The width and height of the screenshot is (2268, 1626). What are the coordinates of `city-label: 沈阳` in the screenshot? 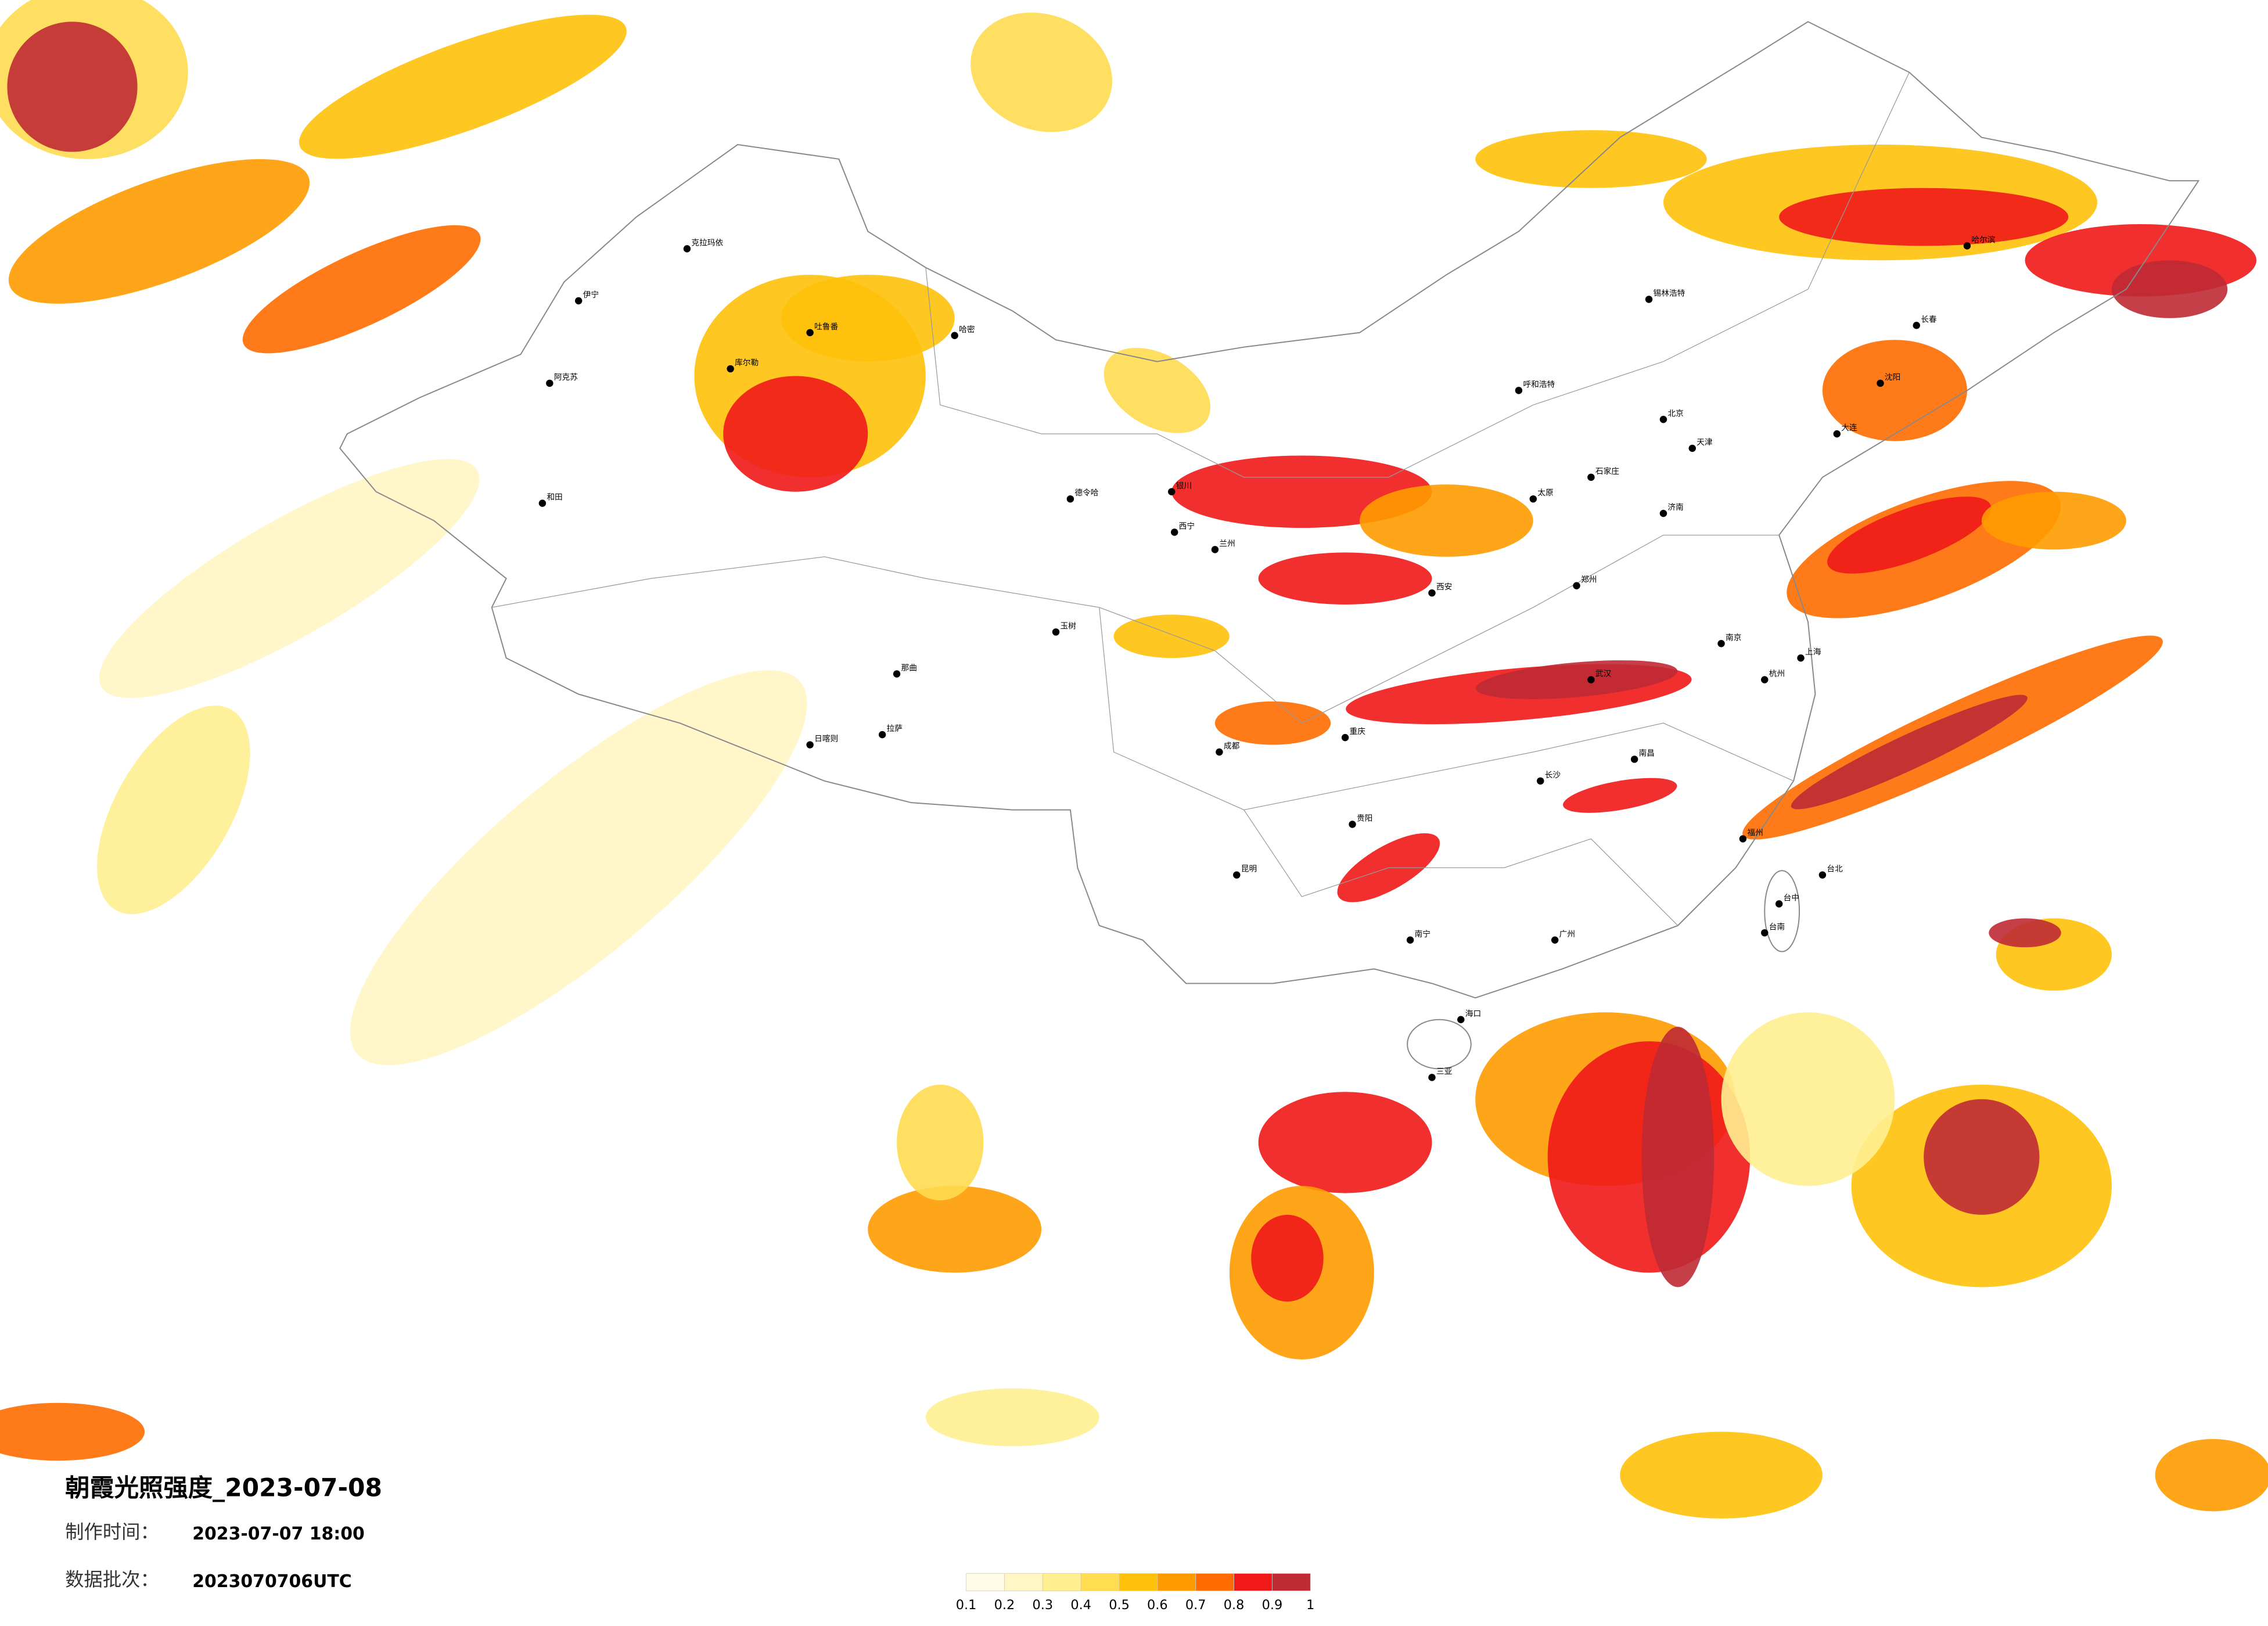 It's located at (1892, 377).